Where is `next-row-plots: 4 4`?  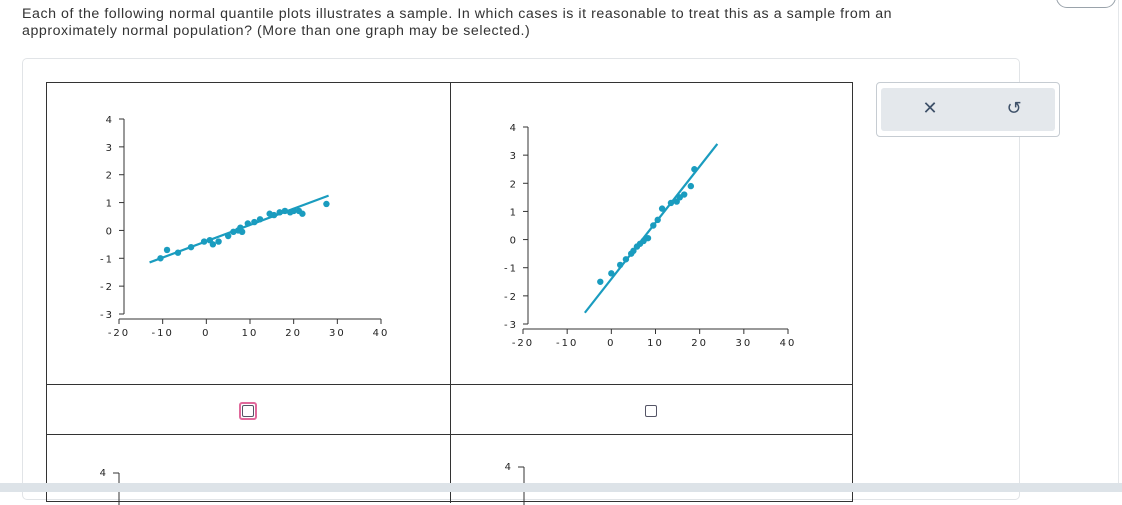 next-row-plots: 4 4 is located at coordinates (312, 483).